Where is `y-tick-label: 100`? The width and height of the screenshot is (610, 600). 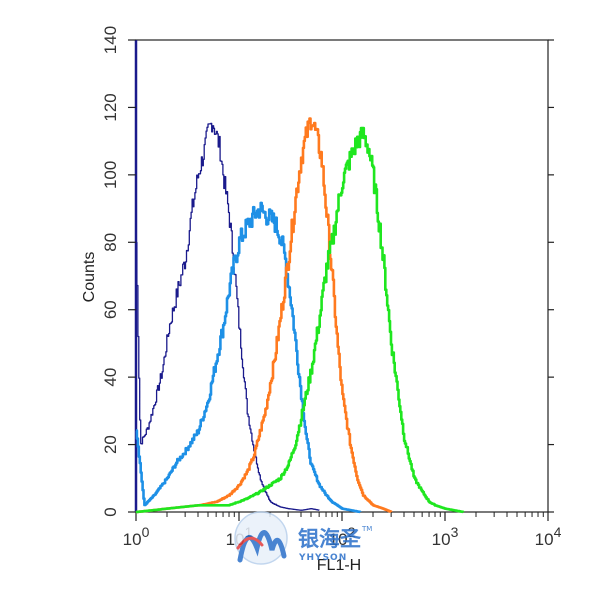 y-tick-label: 100 is located at coordinates (110, 175).